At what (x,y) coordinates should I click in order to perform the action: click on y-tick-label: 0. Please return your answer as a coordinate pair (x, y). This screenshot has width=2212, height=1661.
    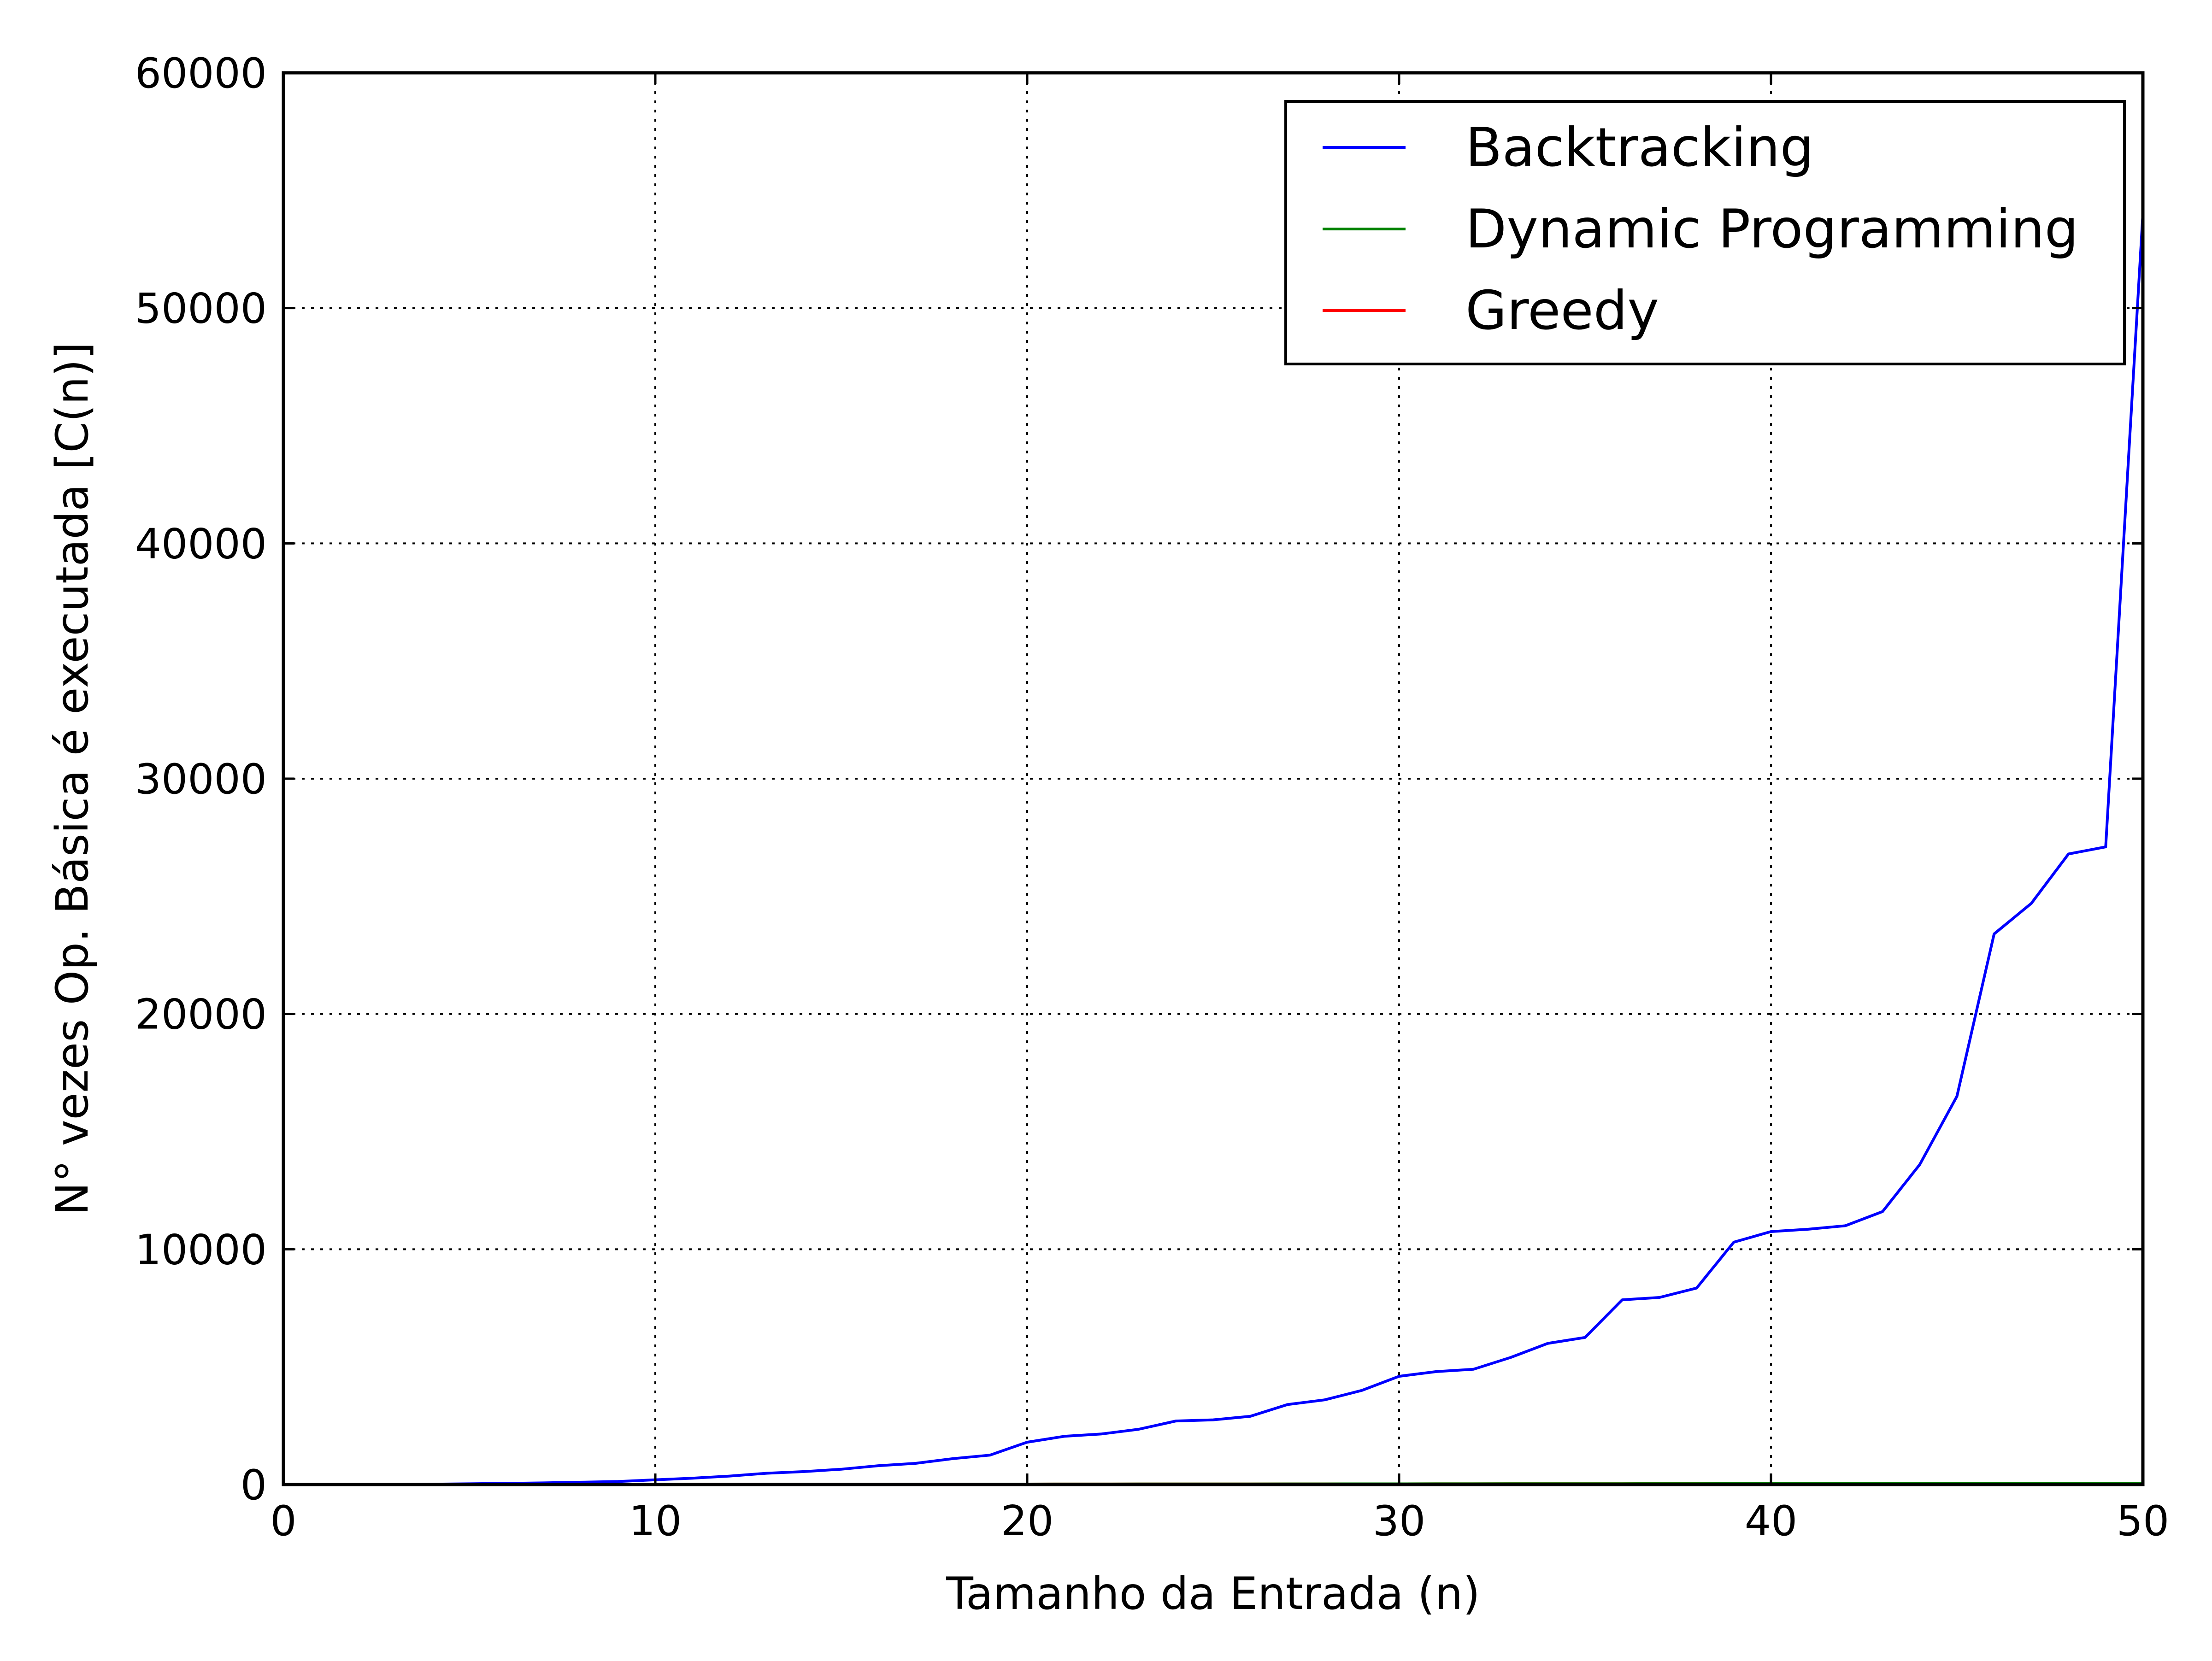
    Looking at the image, I should click on (254, 1485).